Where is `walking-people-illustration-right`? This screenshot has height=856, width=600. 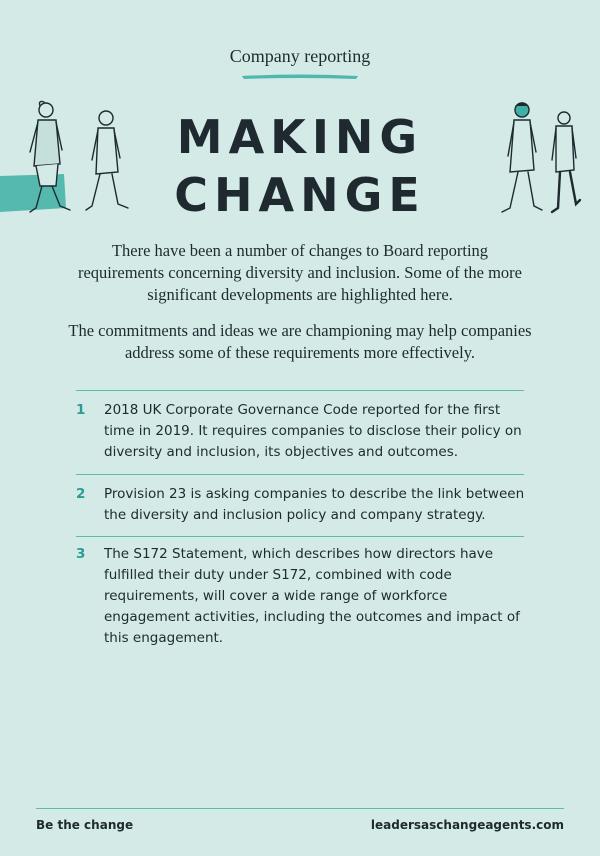 walking-people-illustration-right is located at coordinates (541, 158).